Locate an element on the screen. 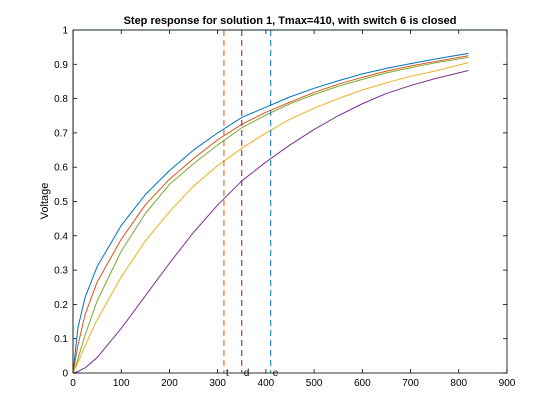  y-tick-label-0: 0 is located at coordinates (65, 374).